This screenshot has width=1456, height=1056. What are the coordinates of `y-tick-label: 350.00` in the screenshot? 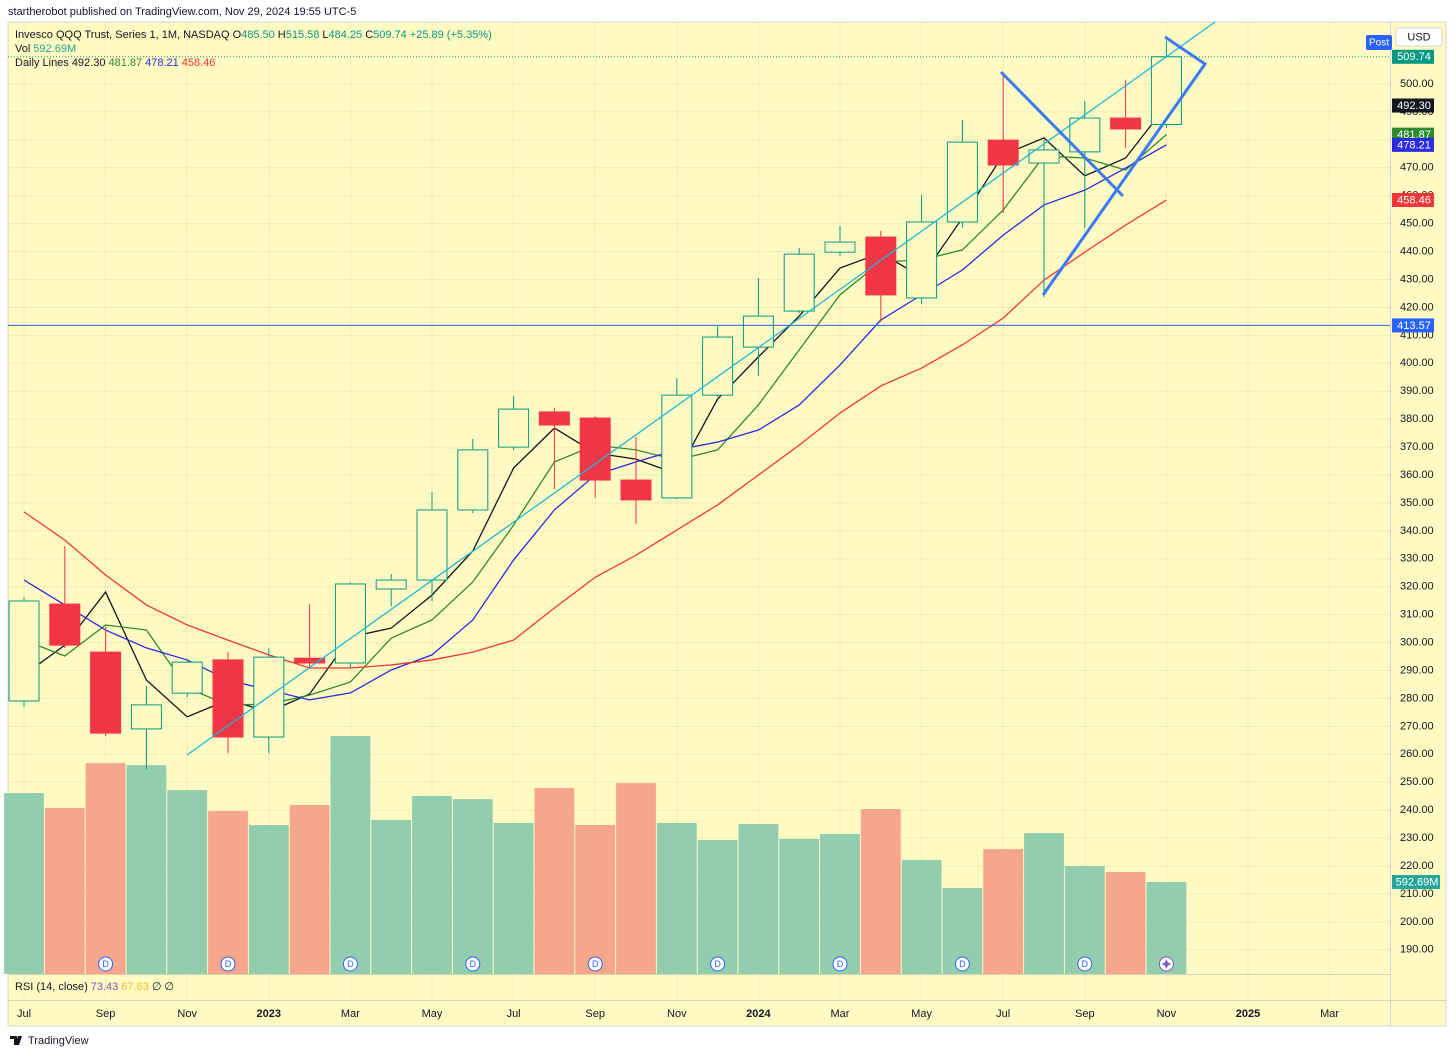 It's located at (1417, 503).